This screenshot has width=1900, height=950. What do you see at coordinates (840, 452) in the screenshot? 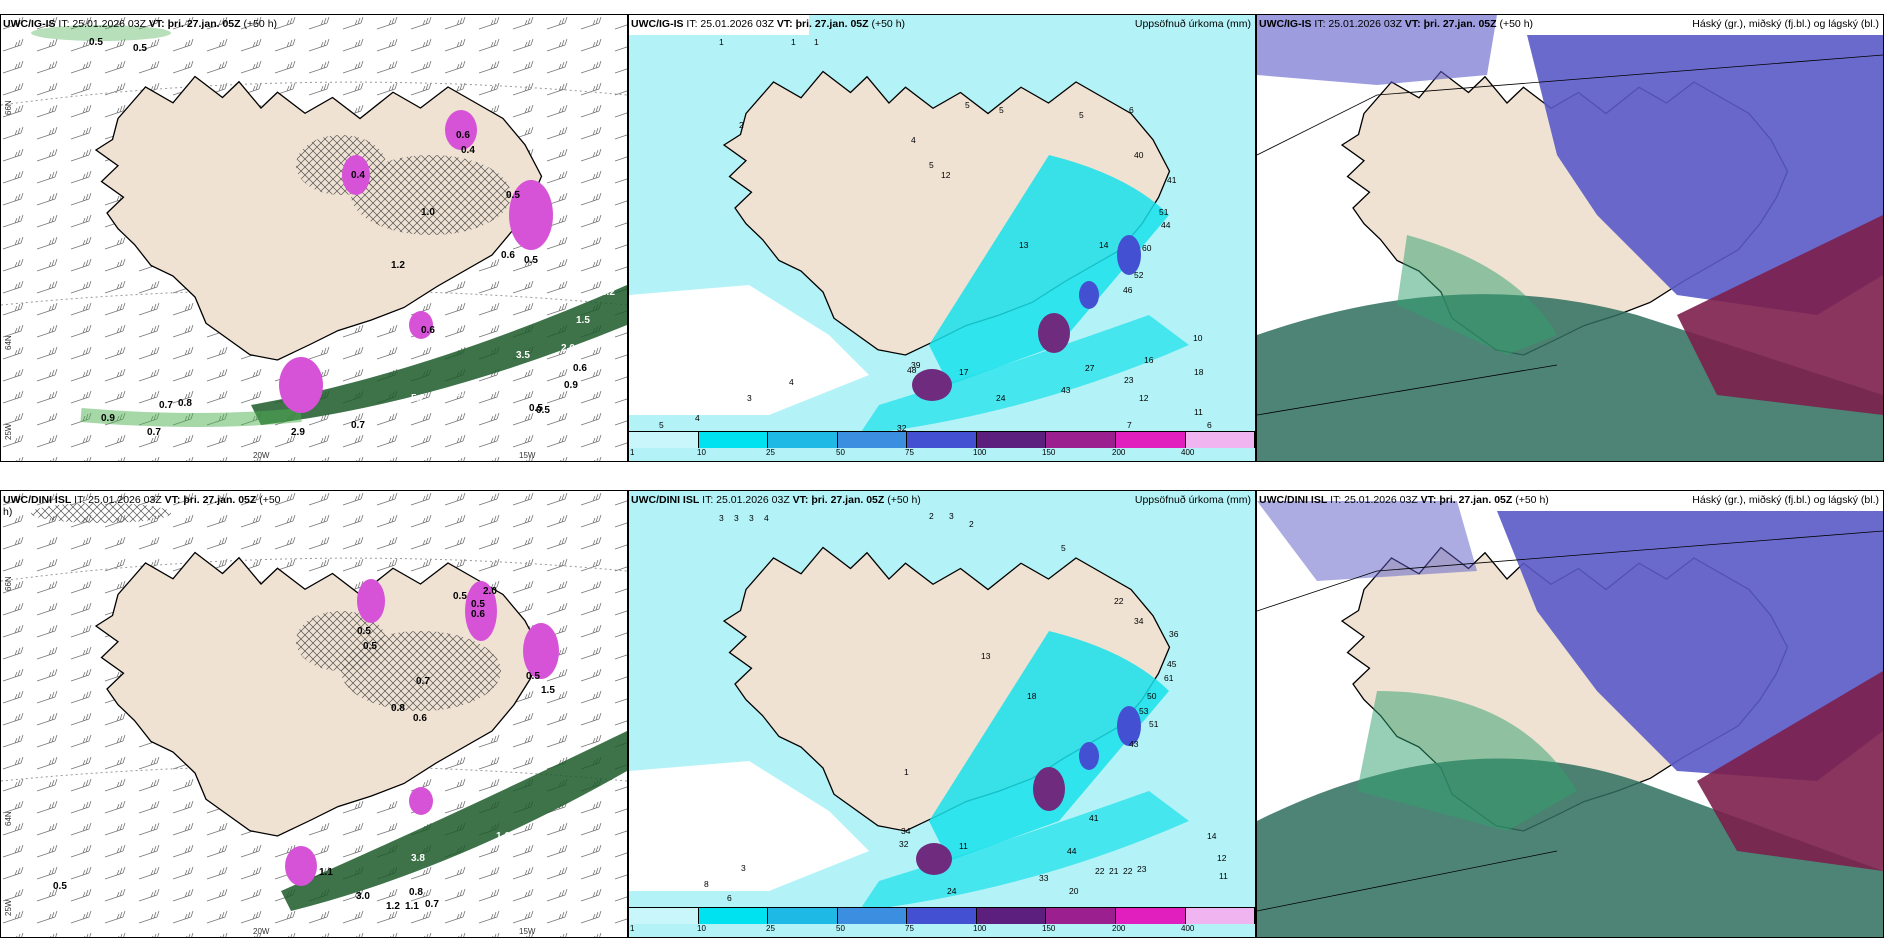
I see `colorbar-tick: 50` at bounding box center [840, 452].